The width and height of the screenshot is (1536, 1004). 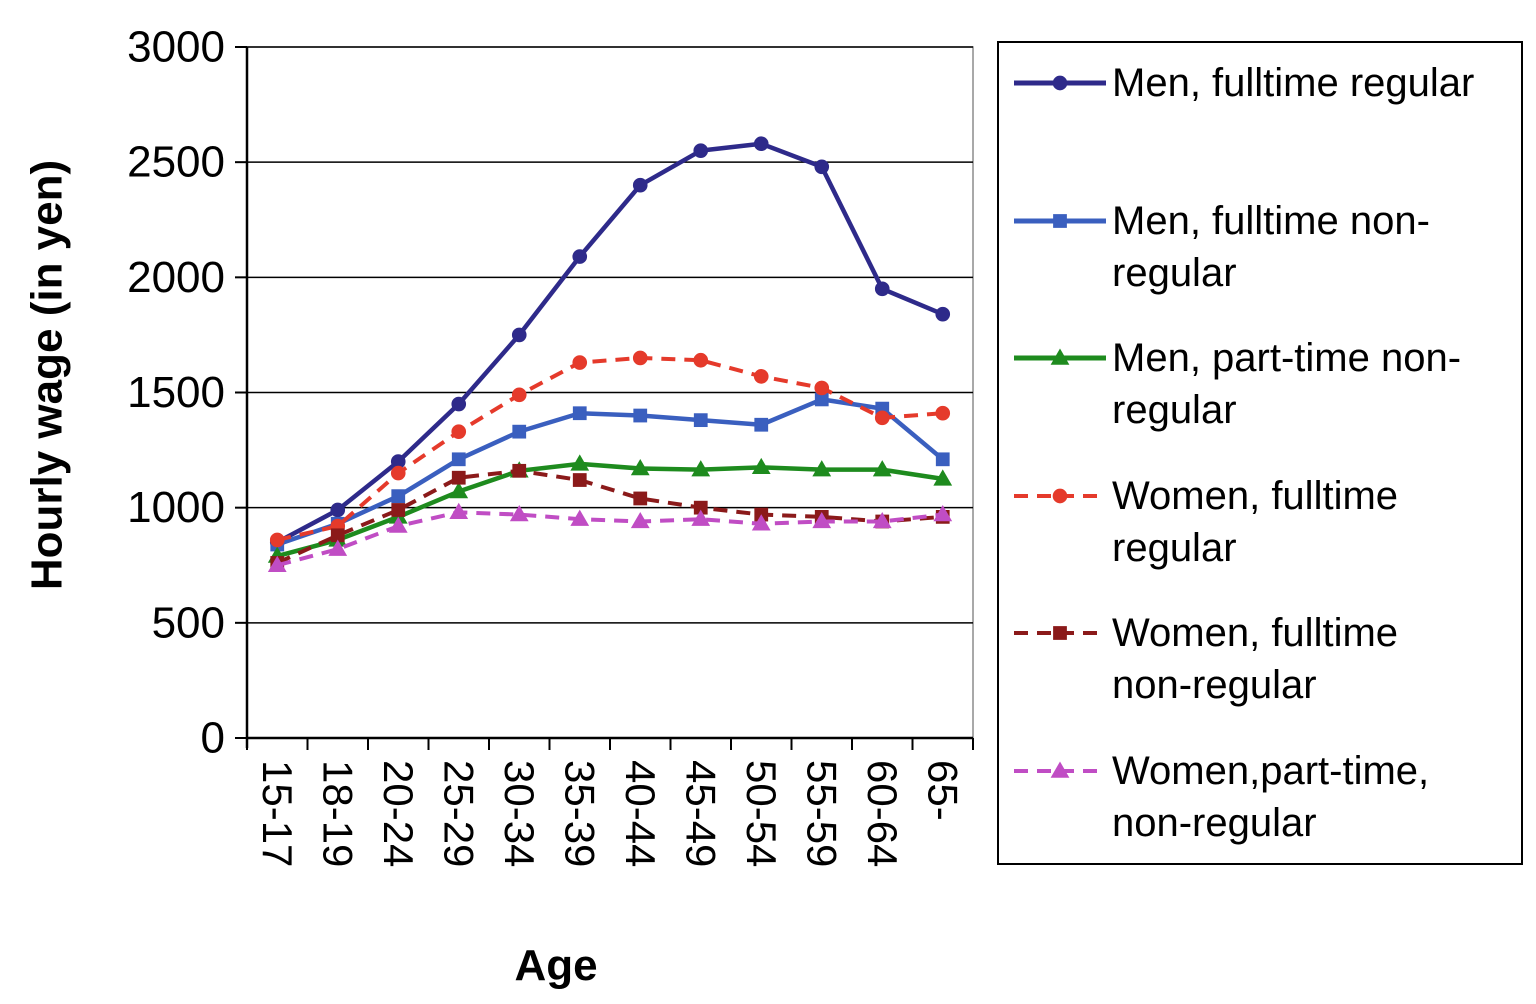 What do you see at coordinates (579, 813) in the screenshot?
I see `x-tick-label: 35-39` at bounding box center [579, 813].